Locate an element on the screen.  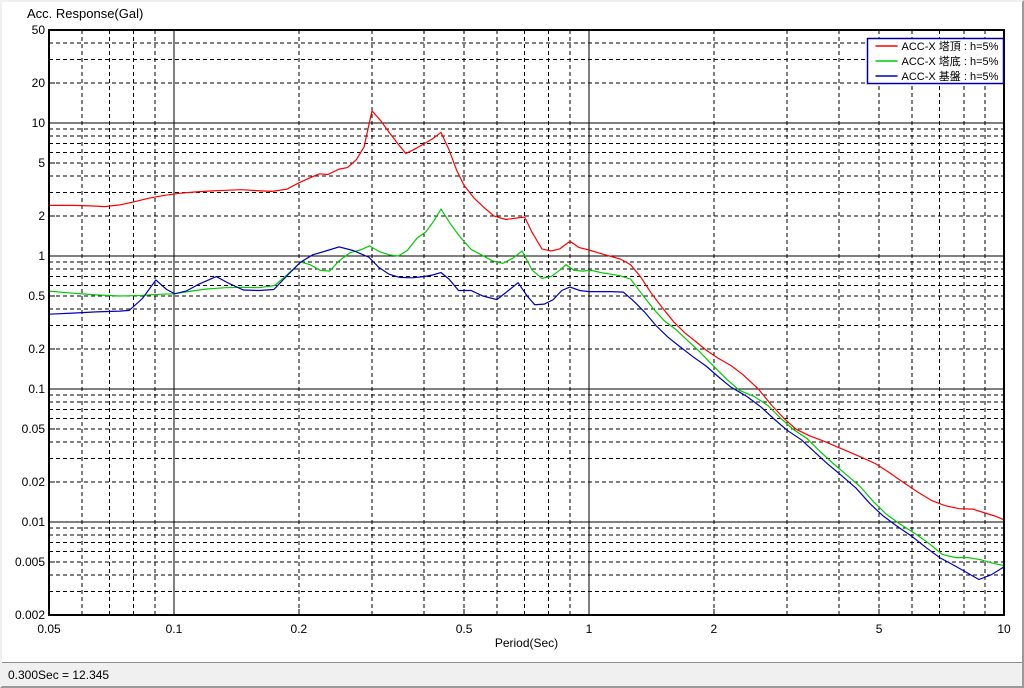
y-tick-label: 5 is located at coordinates (41, 163).